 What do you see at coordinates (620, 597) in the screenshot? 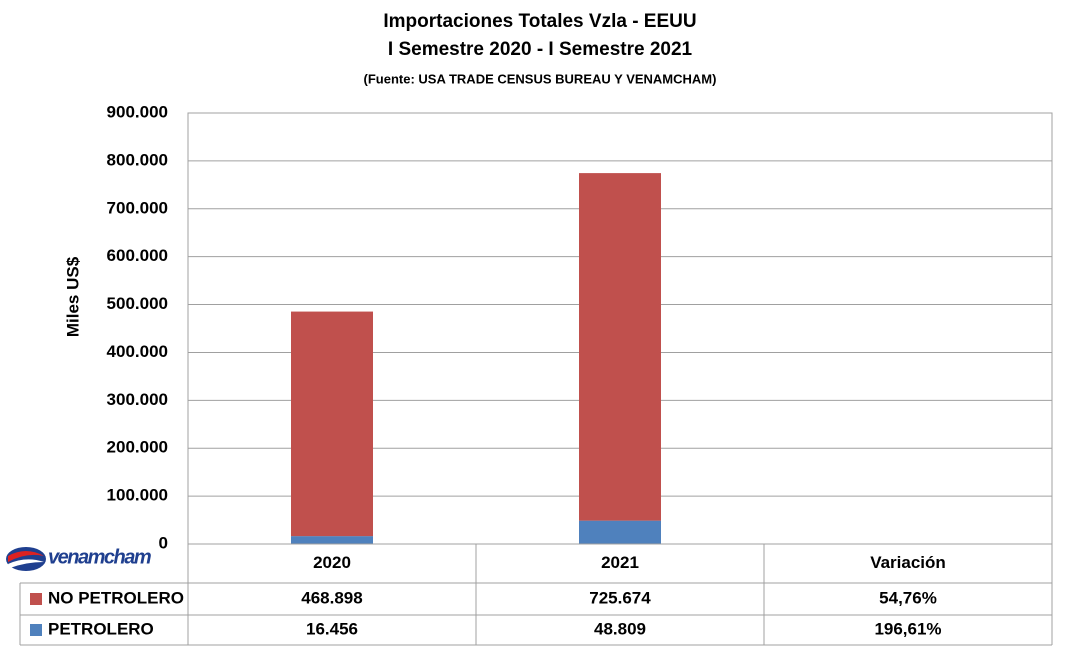
I see `table-value: 725.674` at bounding box center [620, 597].